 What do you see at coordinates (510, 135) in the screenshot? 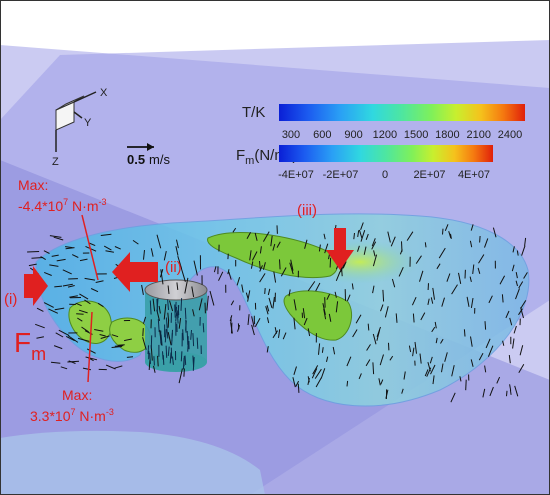
I see `temperature-tick-7: 2400` at bounding box center [510, 135].